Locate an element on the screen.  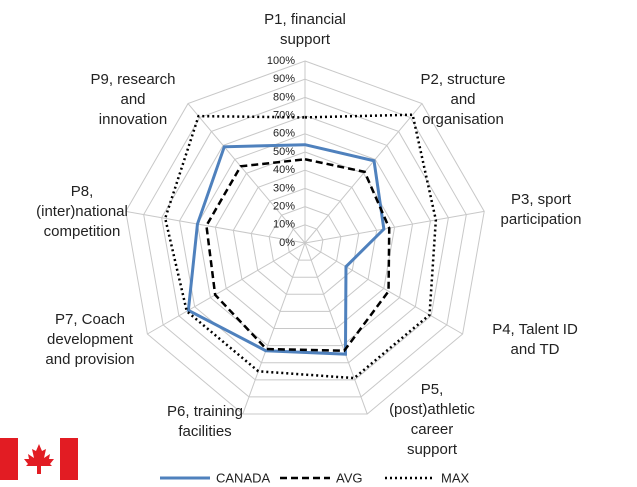
category-label: P6, training facilities is located at coordinates (205, 421).